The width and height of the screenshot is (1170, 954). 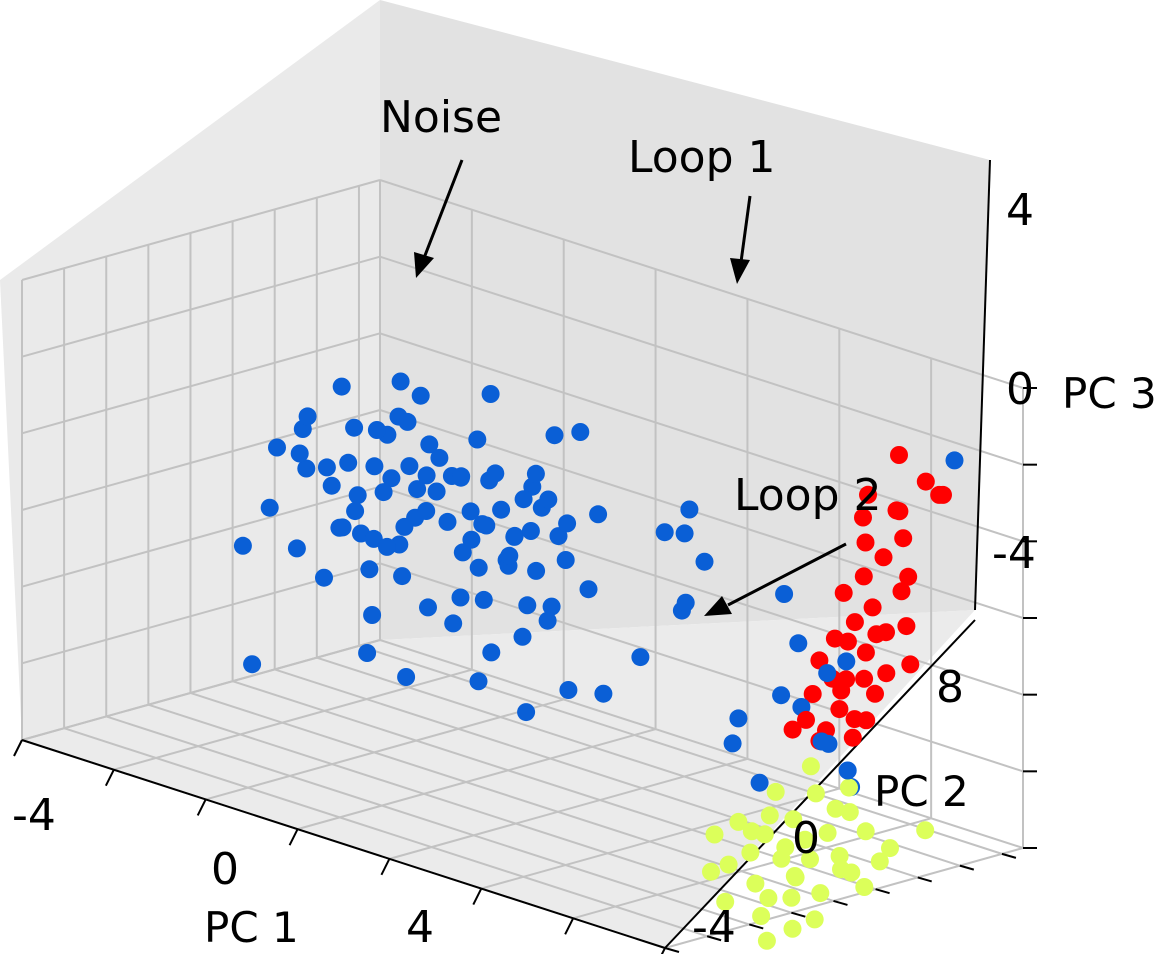 I want to click on x-tick-label: 4, so click(x=420, y=927).